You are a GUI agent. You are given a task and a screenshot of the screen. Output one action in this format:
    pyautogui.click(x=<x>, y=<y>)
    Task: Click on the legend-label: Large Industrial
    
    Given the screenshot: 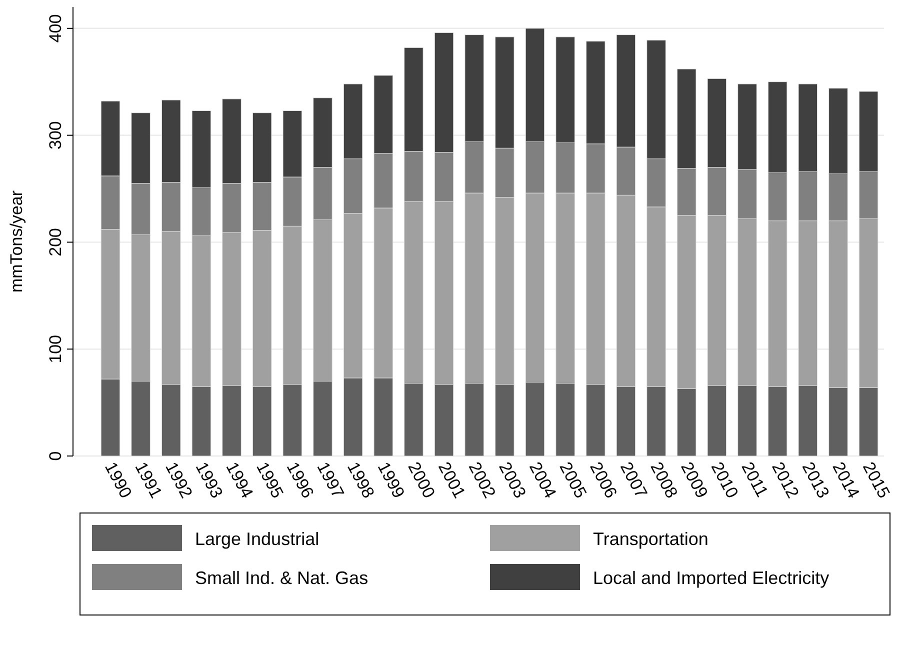 What is the action you would take?
    pyautogui.click(x=257, y=539)
    